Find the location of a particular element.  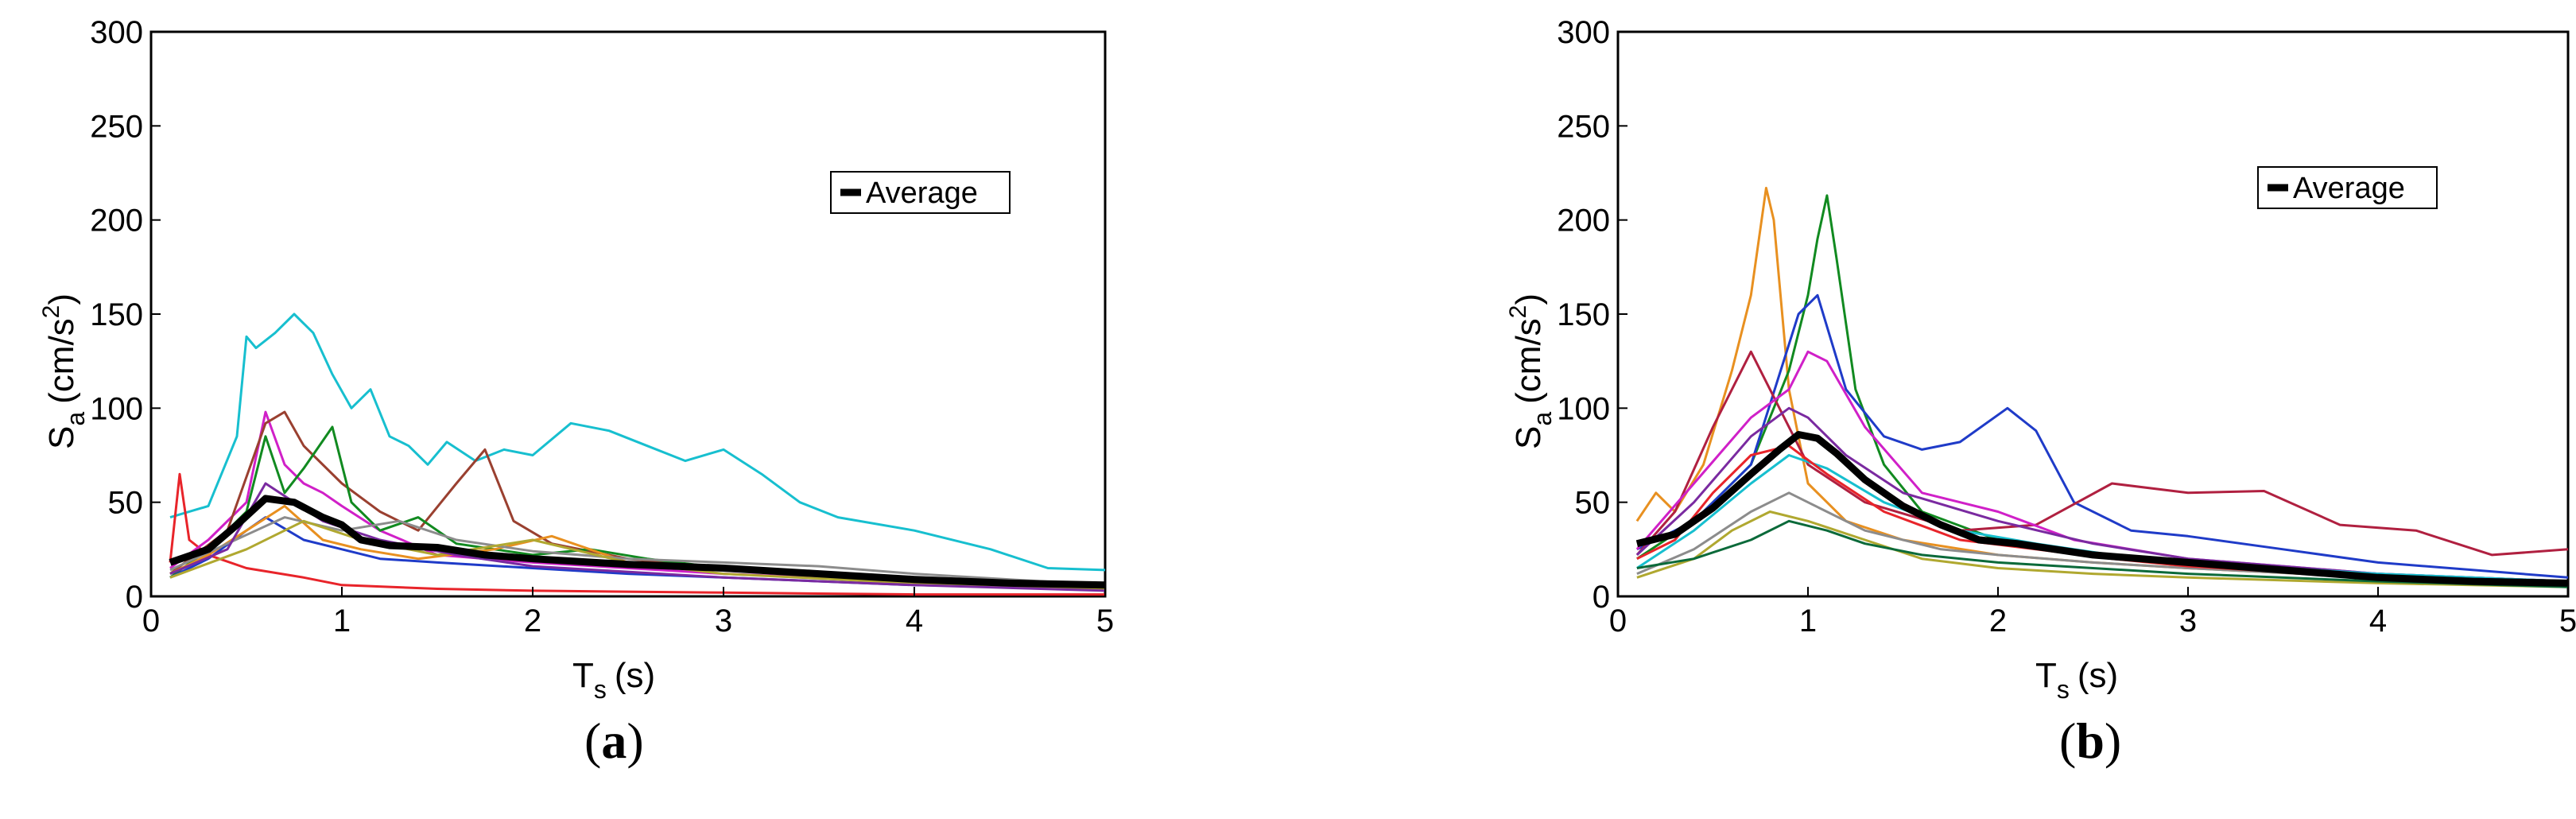

series-line-record-darkgreen-b is located at coordinates (2102, 554).